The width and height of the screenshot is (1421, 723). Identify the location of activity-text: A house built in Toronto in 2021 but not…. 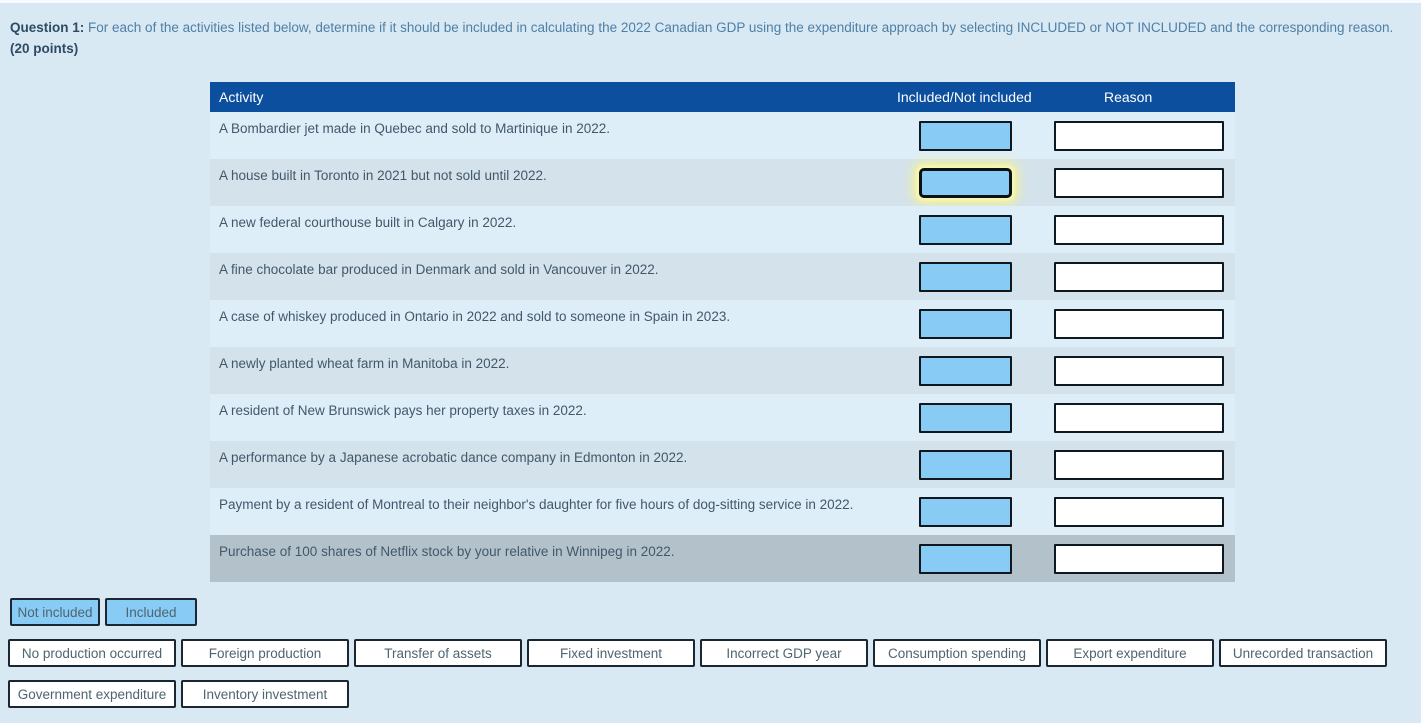
(383, 175).